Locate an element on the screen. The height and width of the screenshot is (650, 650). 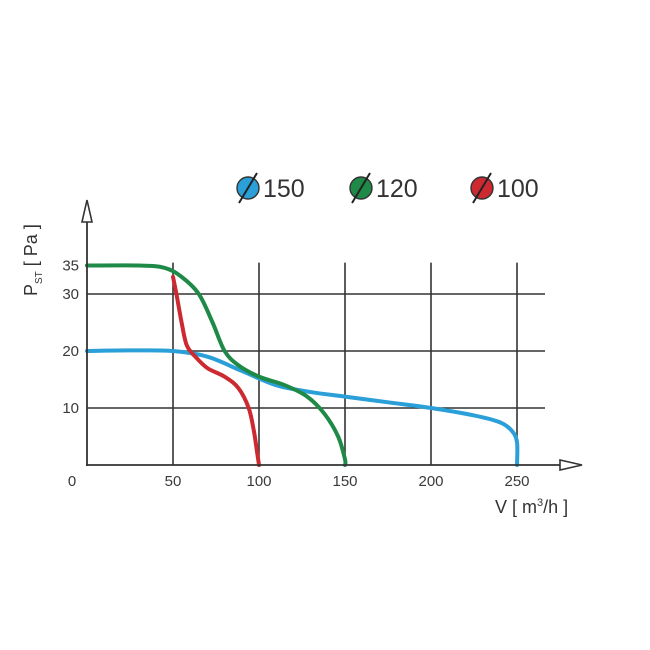
legend-label: 120 is located at coordinates (397, 189).